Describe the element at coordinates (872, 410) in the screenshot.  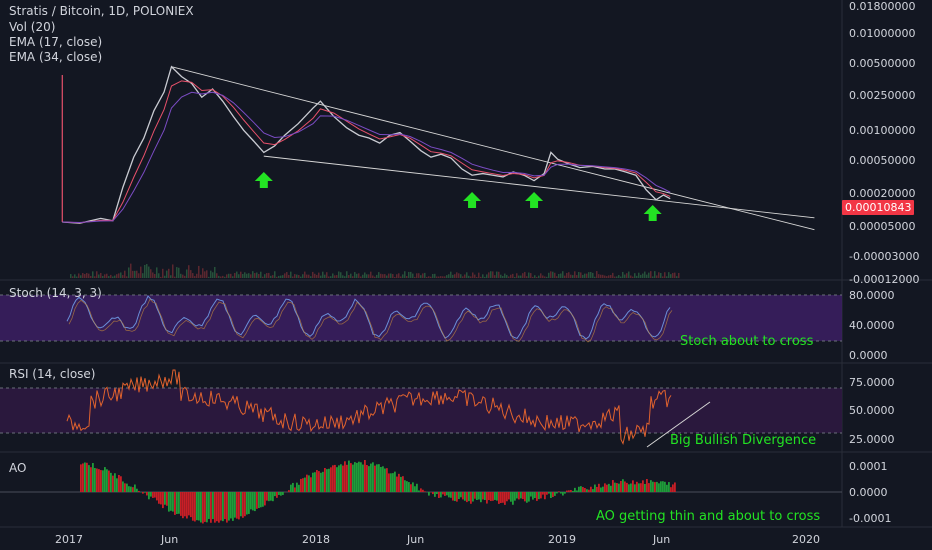
I see `rsi-tick: 50.0000` at that location.